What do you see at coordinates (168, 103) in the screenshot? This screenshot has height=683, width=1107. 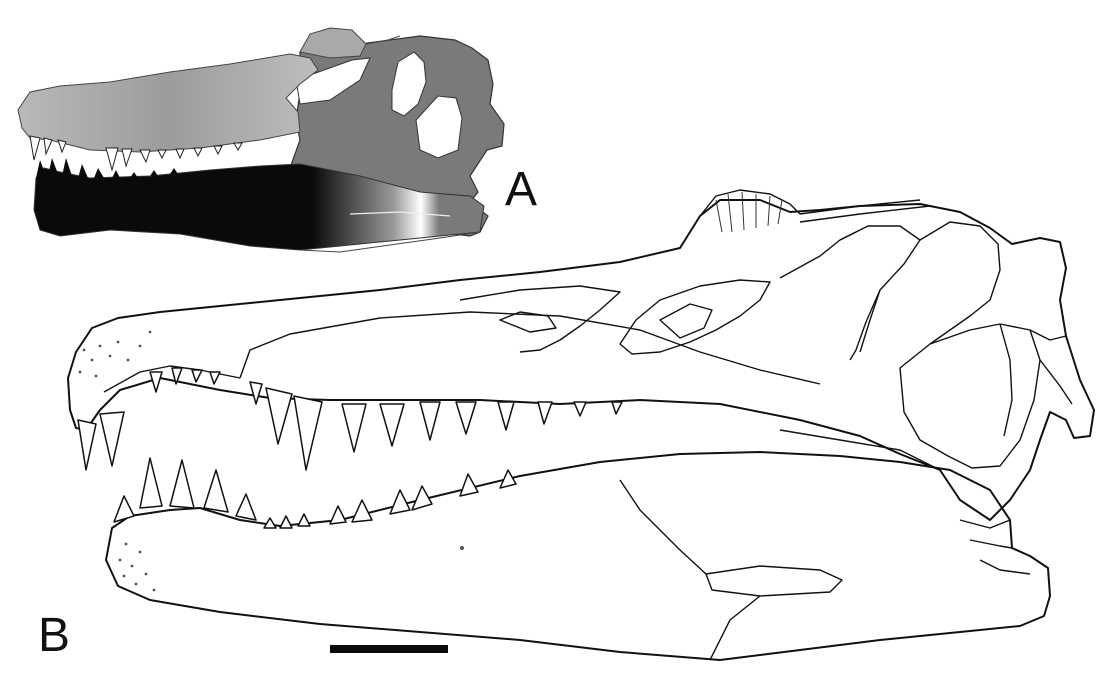 I see `panel-a-preserved-snout` at bounding box center [168, 103].